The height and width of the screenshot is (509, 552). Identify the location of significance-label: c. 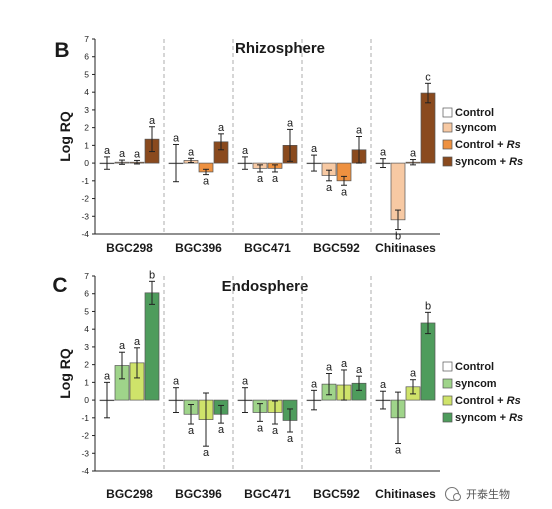
(428, 77).